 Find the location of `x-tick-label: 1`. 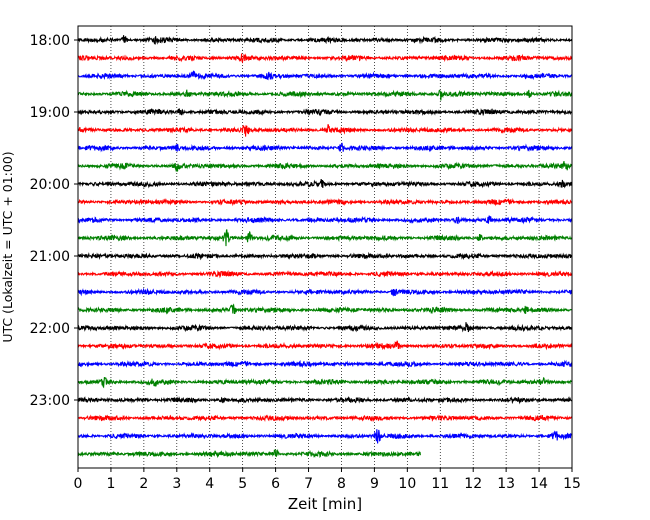

x-tick-label: 1 is located at coordinates (110, 484).